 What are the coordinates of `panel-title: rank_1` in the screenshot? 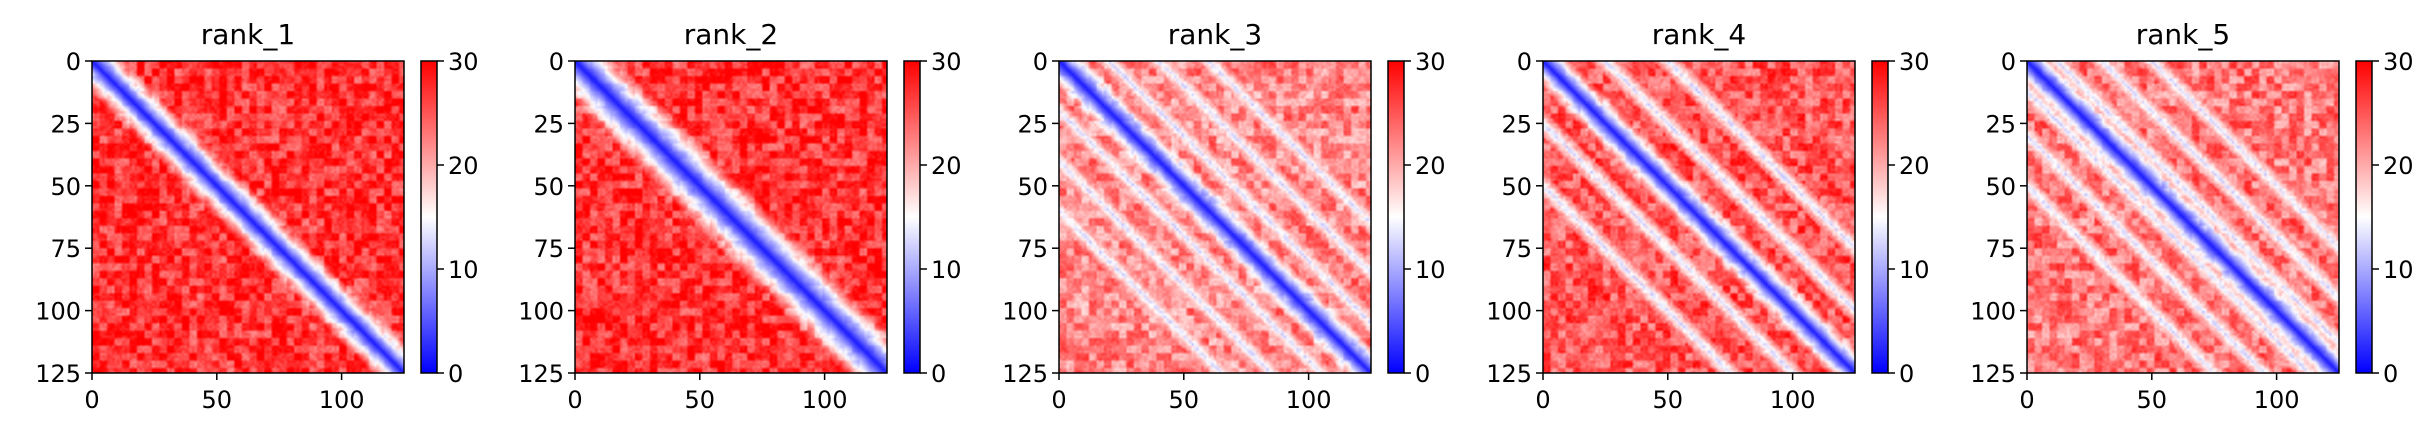 It's located at (248, 34).